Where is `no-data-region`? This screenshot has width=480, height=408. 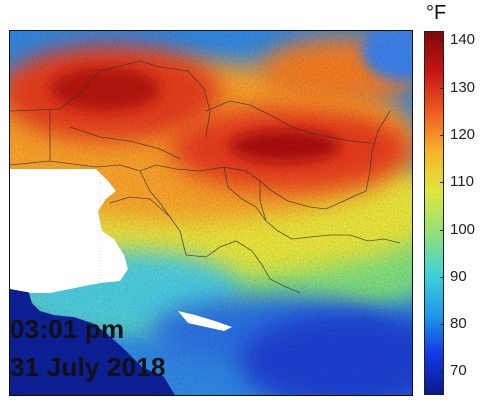
no-data-region is located at coordinates (69, 231).